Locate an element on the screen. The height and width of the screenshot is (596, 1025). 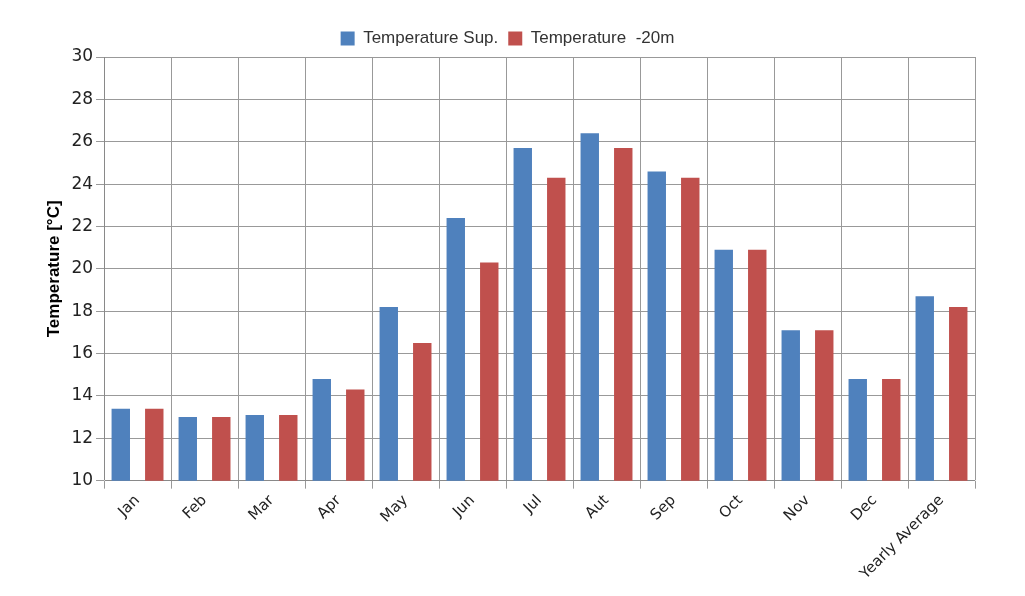
x-tick-label: Dec is located at coordinates (863, 507).